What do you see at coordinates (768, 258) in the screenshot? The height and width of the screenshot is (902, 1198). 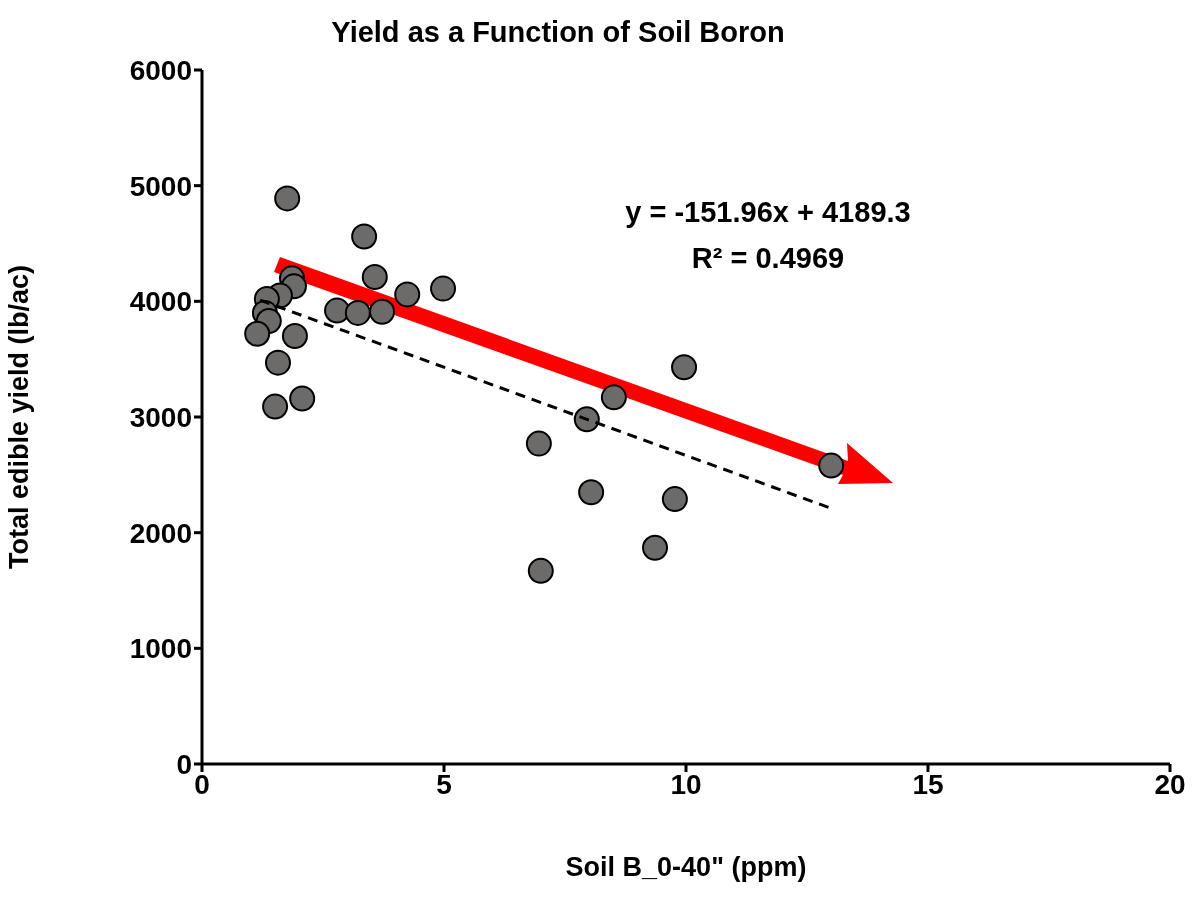 I see `annotation: R² = 0.4969` at bounding box center [768, 258].